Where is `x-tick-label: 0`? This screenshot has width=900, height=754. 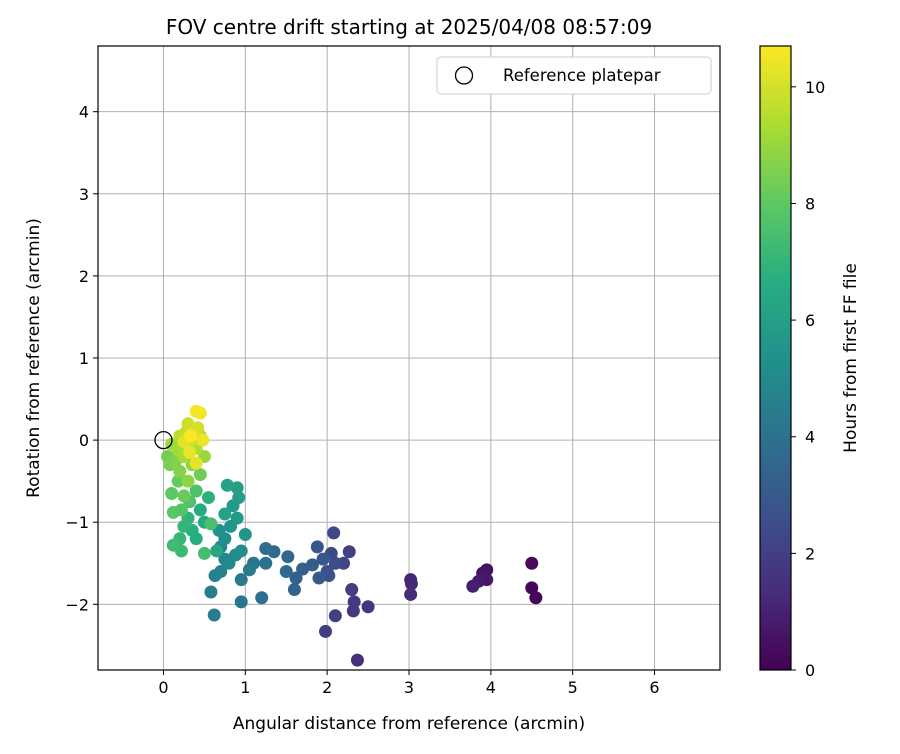 x-tick-label: 0 is located at coordinates (163, 687).